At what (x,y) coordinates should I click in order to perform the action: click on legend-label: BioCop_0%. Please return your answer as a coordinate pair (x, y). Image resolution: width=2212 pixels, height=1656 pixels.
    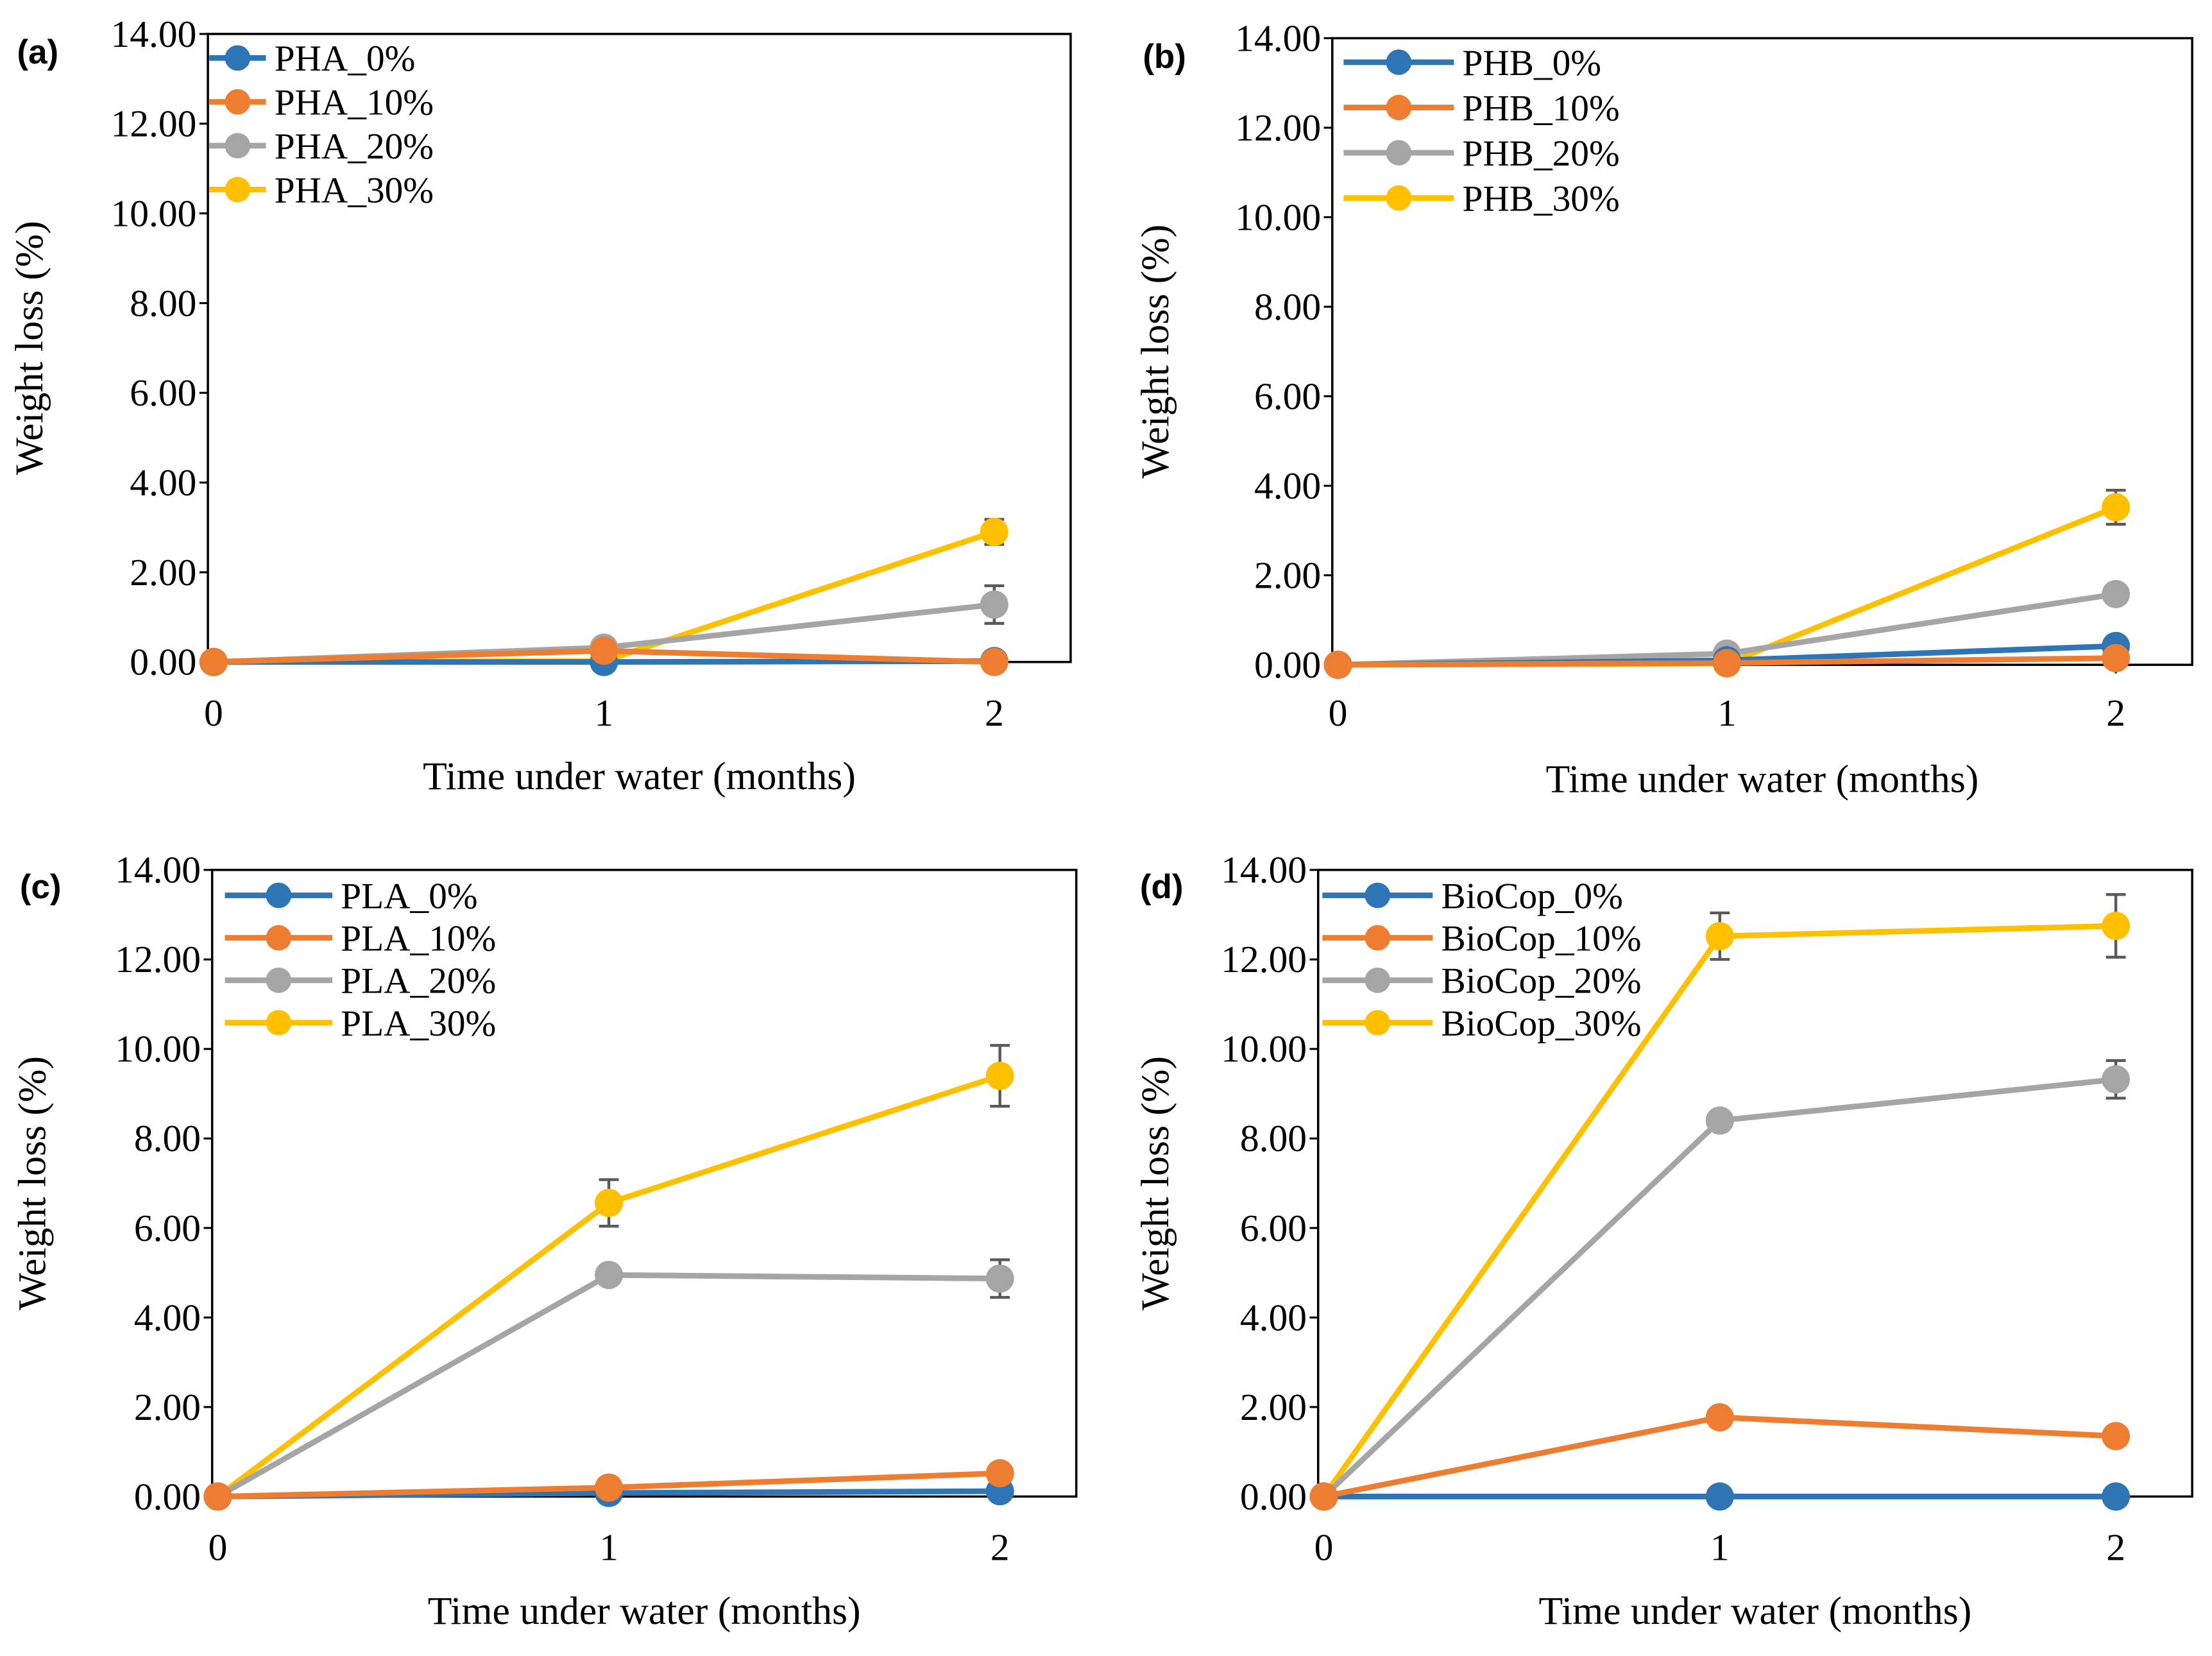
    Looking at the image, I should click on (1531, 896).